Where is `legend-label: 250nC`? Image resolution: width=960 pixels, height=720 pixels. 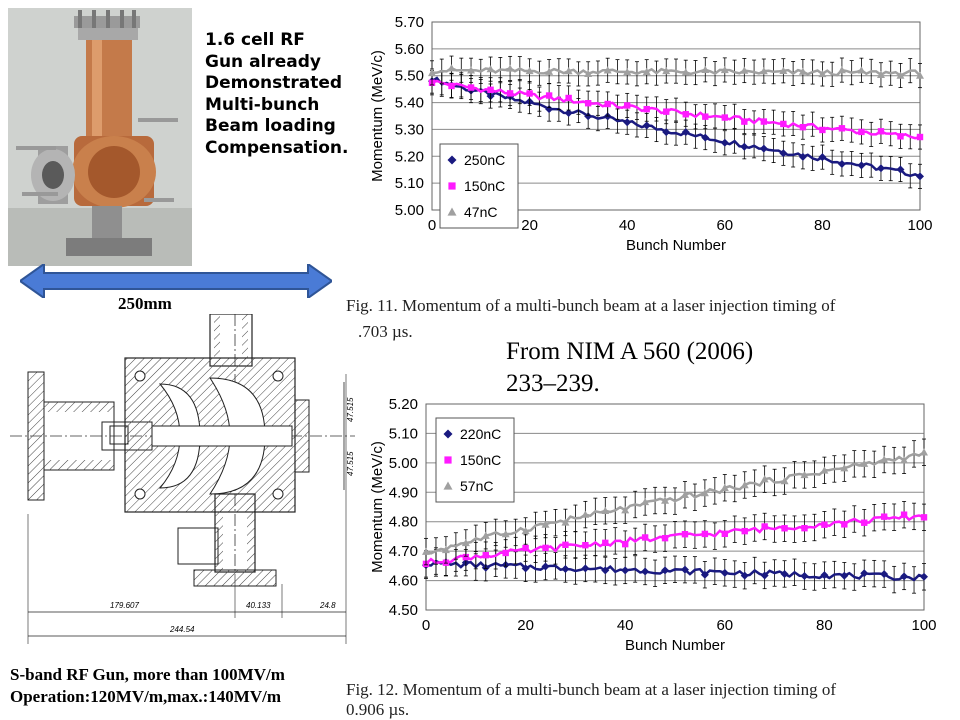 legend-label: 250nC is located at coordinates (484, 160).